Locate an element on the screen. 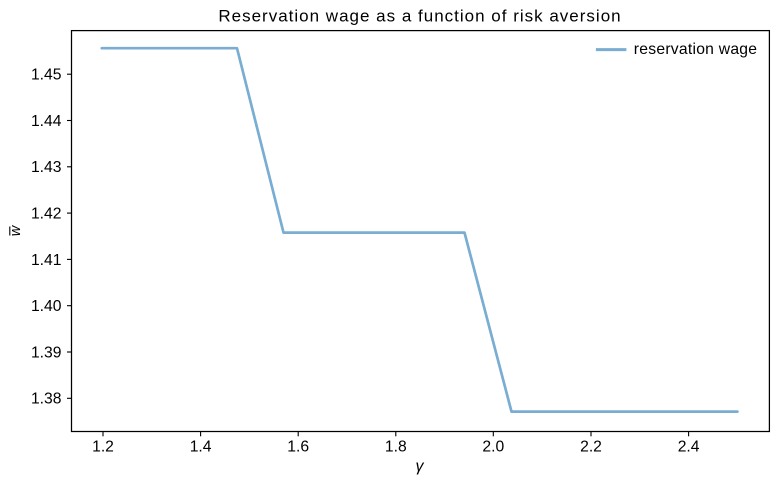 The height and width of the screenshot is (485, 778). svg-text: 1.38 is located at coordinates (46, 399).